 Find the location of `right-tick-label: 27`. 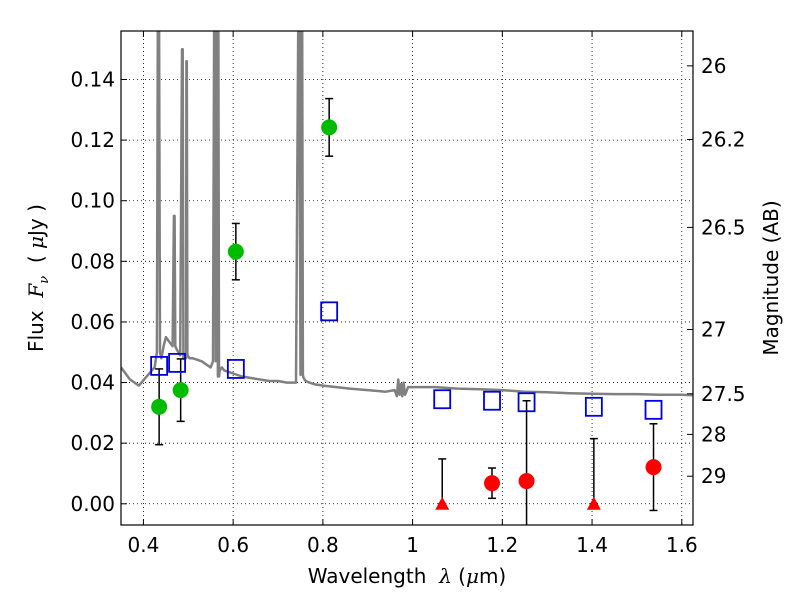

right-tick-label: 27 is located at coordinates (713, 330).